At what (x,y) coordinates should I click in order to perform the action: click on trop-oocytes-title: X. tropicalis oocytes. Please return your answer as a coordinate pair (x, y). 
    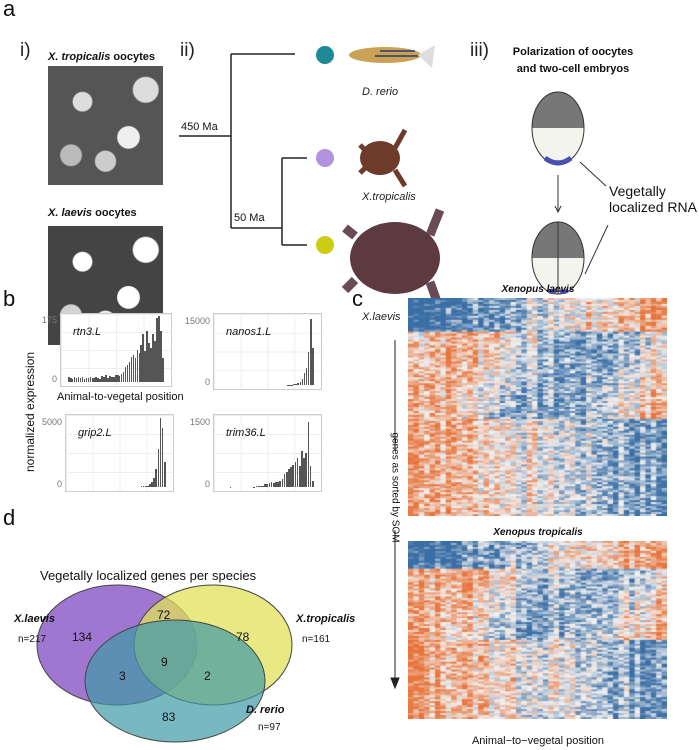
    Looking at the image, I should click on (101, 57).